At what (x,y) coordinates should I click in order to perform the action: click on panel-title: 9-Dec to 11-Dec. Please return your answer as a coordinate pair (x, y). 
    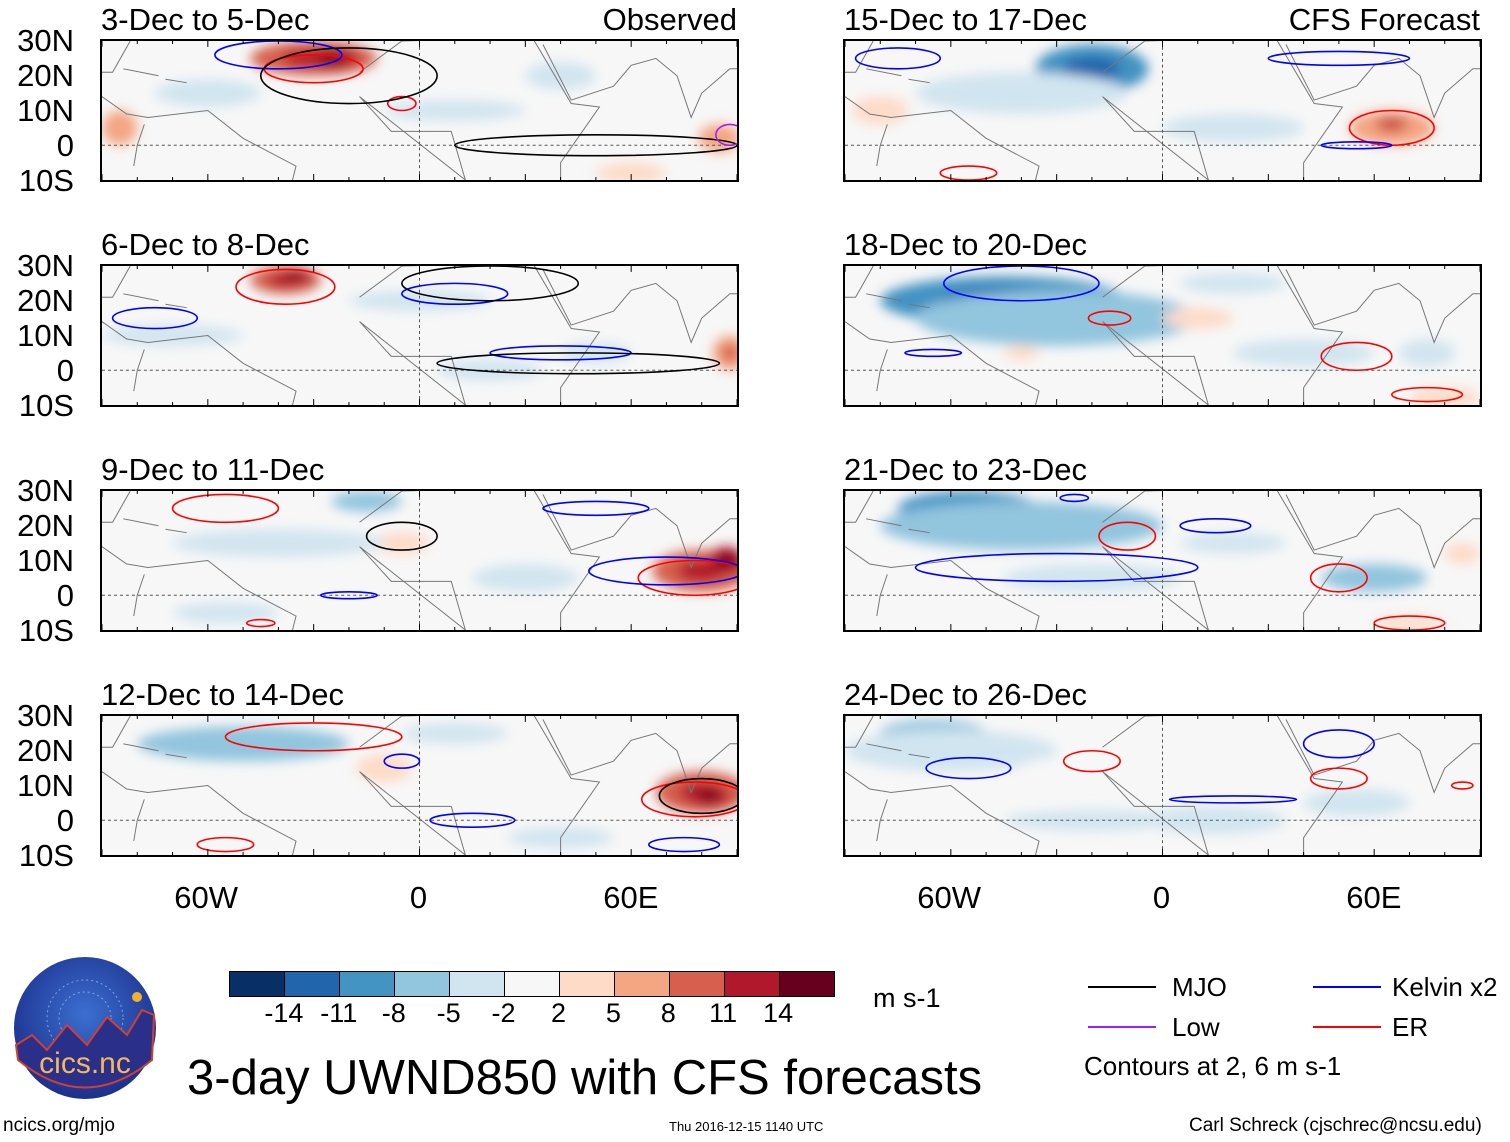
    Looking at the image, I should click on (213, 469).